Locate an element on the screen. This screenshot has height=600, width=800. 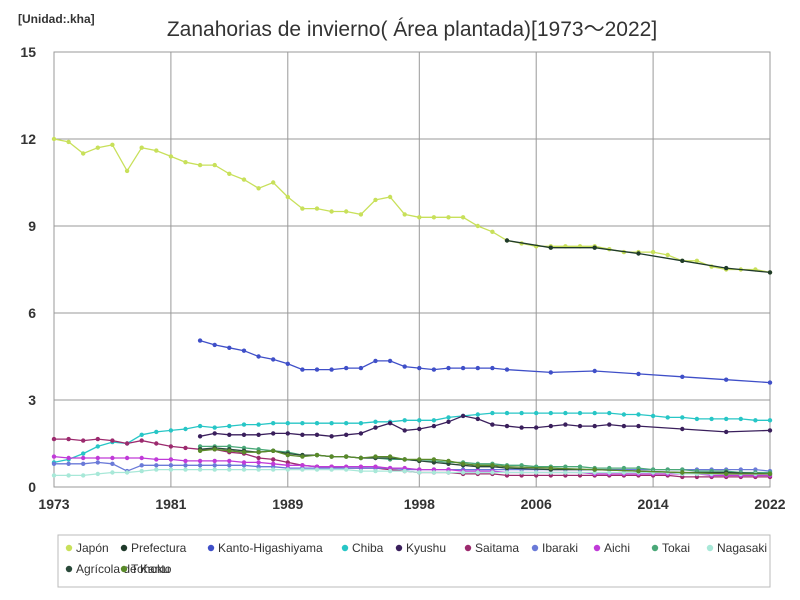
x-tick-label: 2006 is located at coordinates (536, 504).